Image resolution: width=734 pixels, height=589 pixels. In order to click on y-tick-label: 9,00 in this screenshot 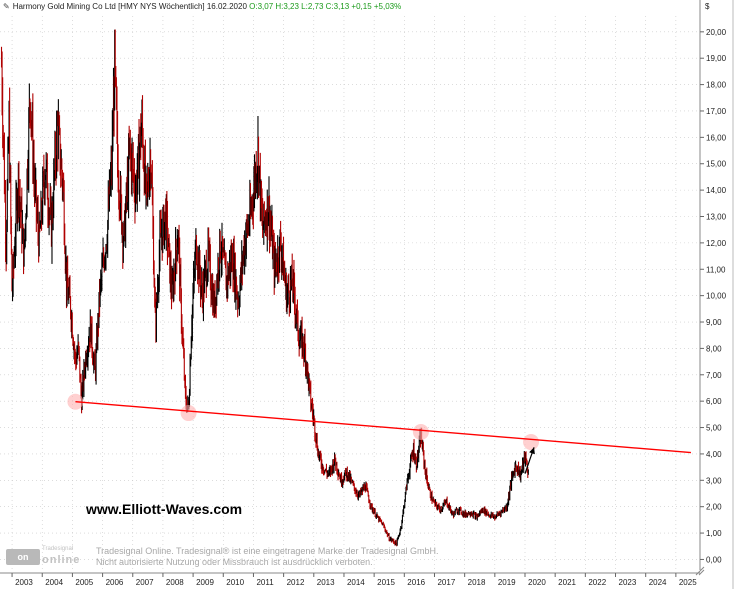, I will do `click(714, 322)`.